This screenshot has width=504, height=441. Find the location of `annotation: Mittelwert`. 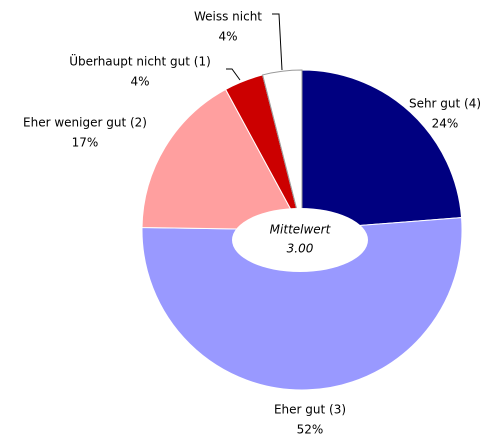

annotation: Mittelwert is located at coordinates (301, 230).